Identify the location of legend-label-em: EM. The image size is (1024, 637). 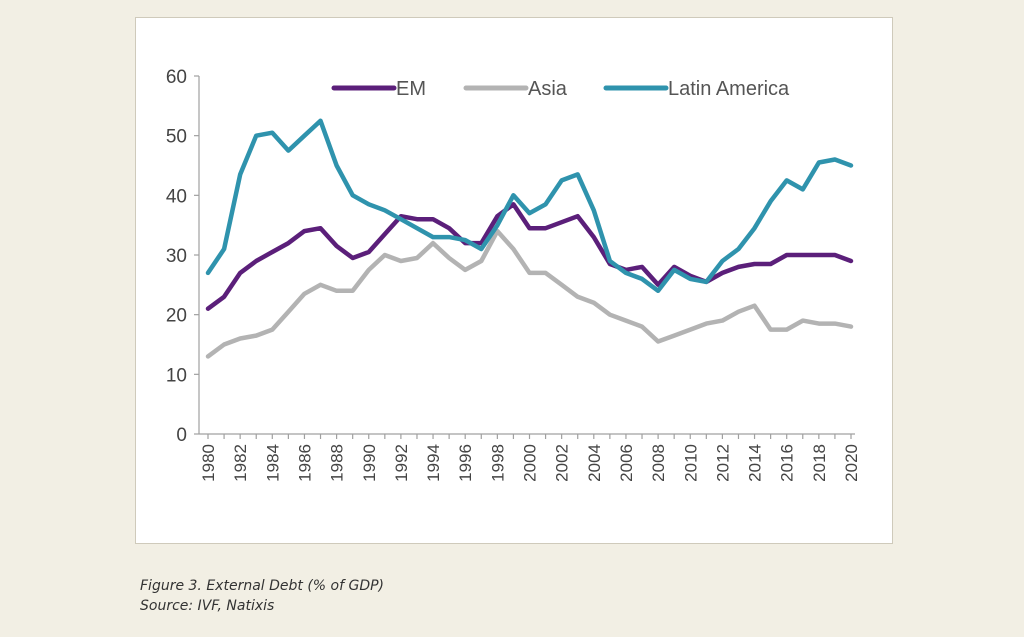
(411, 89).